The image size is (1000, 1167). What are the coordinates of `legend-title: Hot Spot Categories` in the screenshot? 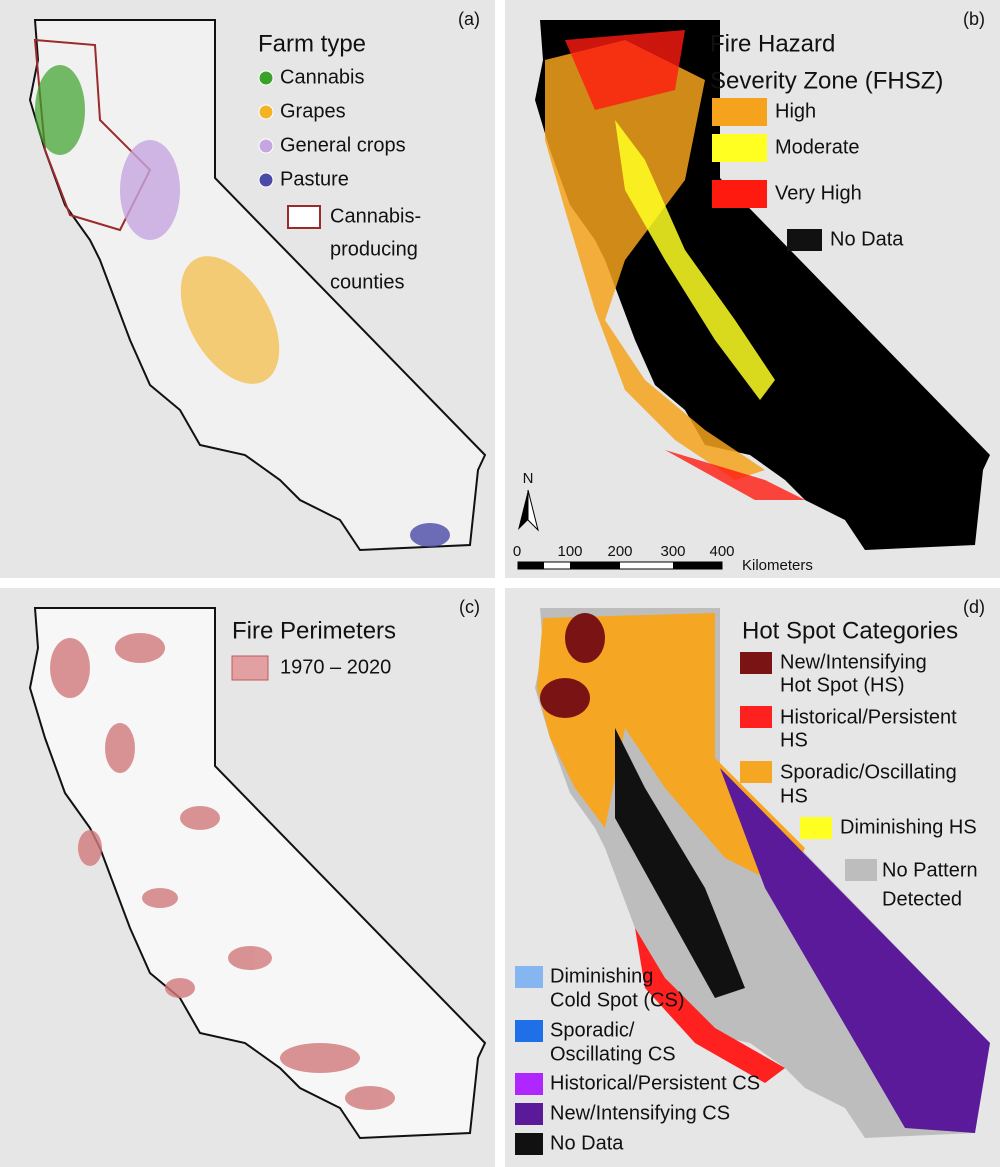 It's located at (850, 630).